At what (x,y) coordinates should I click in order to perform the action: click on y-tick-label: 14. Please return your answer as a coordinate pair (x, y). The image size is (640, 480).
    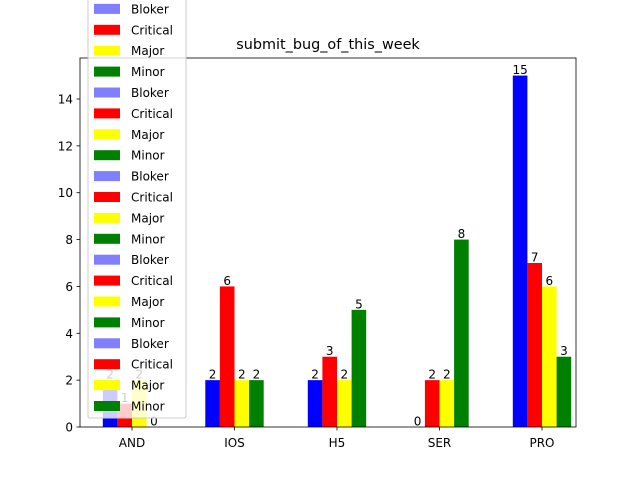
    Looking at the image, I should click on (65, 100).